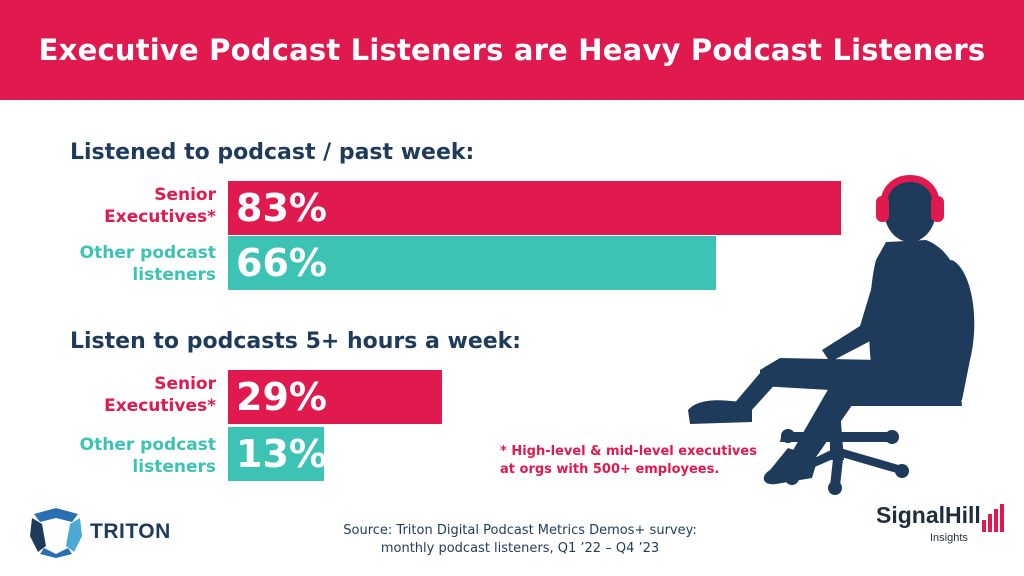 The image size is (1024, 576). Describe the element at coordinates (130, 531) in the screenshot. I see `triton-wordmark: TRITON` at that location.